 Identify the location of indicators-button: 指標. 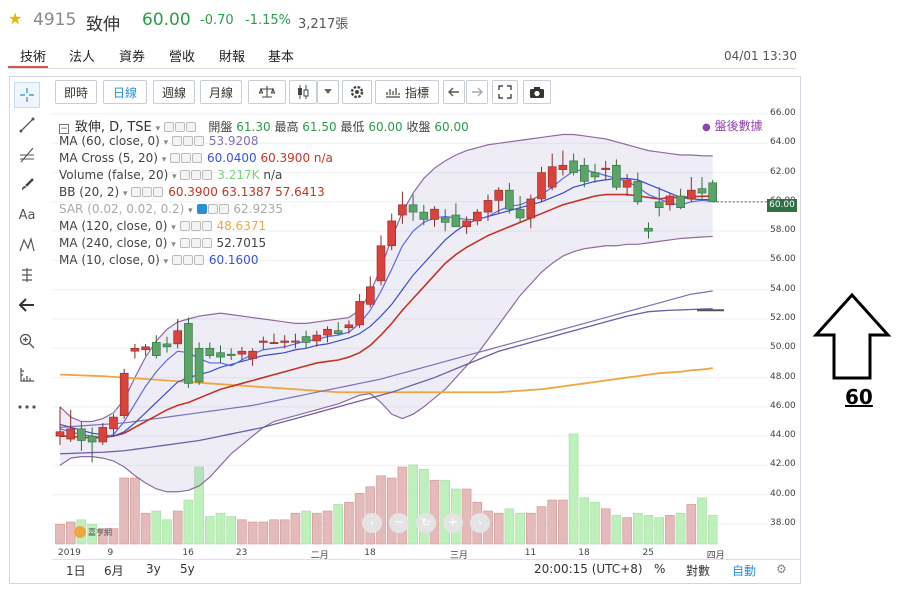
(407, 92).